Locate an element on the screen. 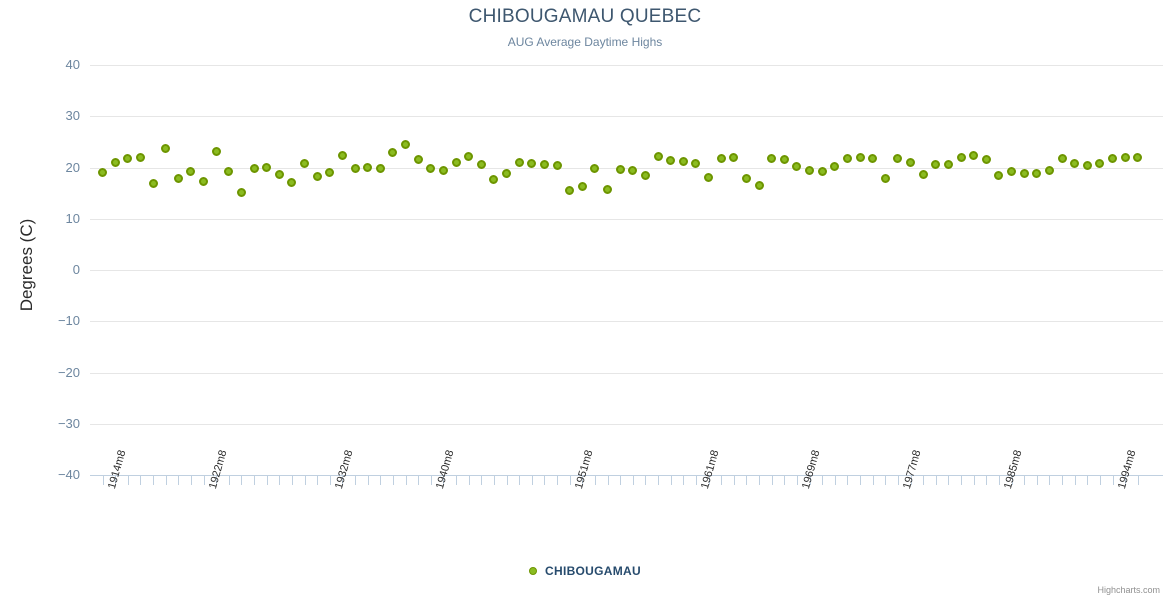 Image resolution: width=1170 pixels, height=600 pixels. credits-label: Highcharts.com is located at coordinates (1128, 590).